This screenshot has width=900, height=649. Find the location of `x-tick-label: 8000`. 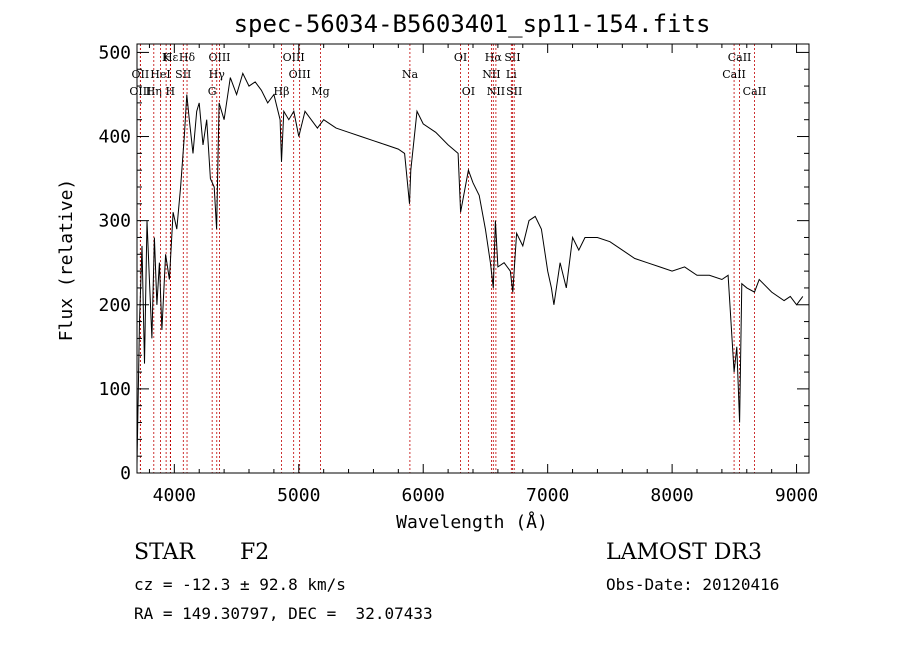

x-tick-label: 8000 is located at coordinates (671, 495).